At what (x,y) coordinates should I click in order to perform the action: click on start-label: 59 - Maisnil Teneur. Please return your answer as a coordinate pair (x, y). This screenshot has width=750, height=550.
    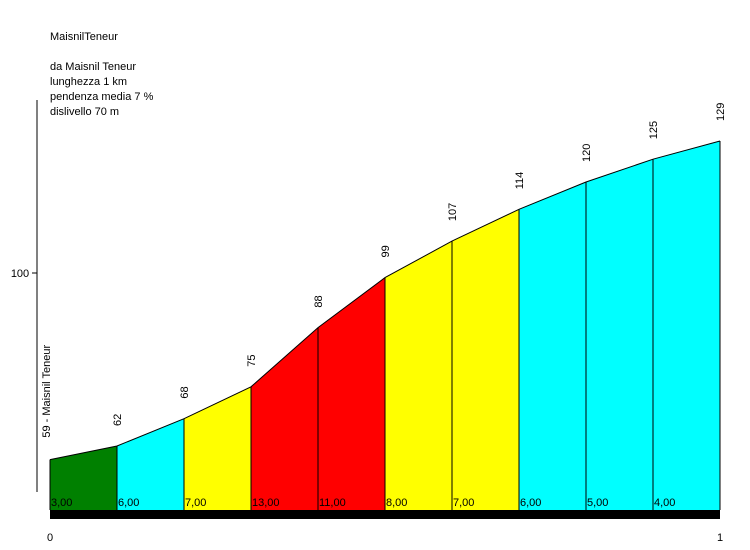
    Looking at the image, I should click on (47, 391).